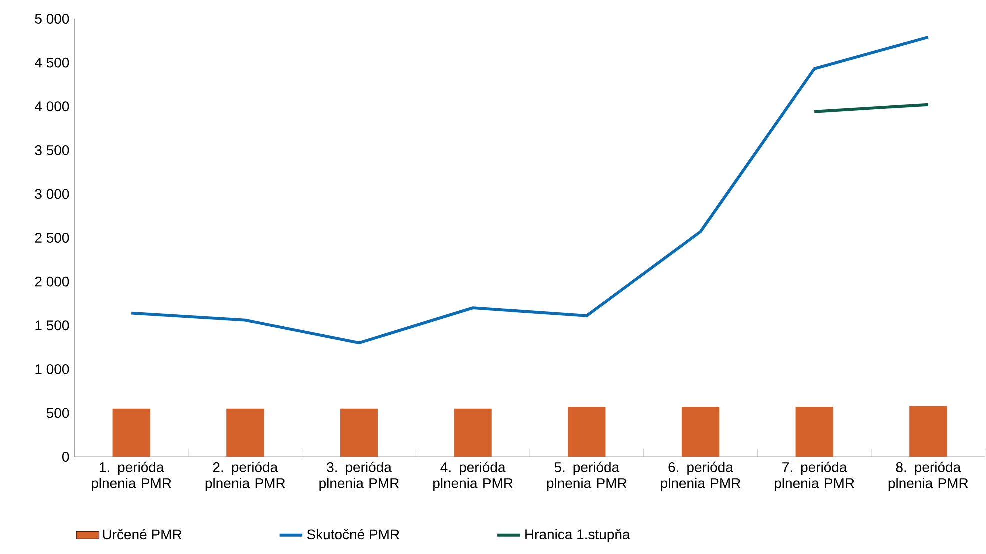 This screenshot has width=986, height=554. What do you see at coordinates (814, 477) in the screenshot?
I see `x-tick-label: 7. perióda plnenia PMR` at bounding box center [814, 477].